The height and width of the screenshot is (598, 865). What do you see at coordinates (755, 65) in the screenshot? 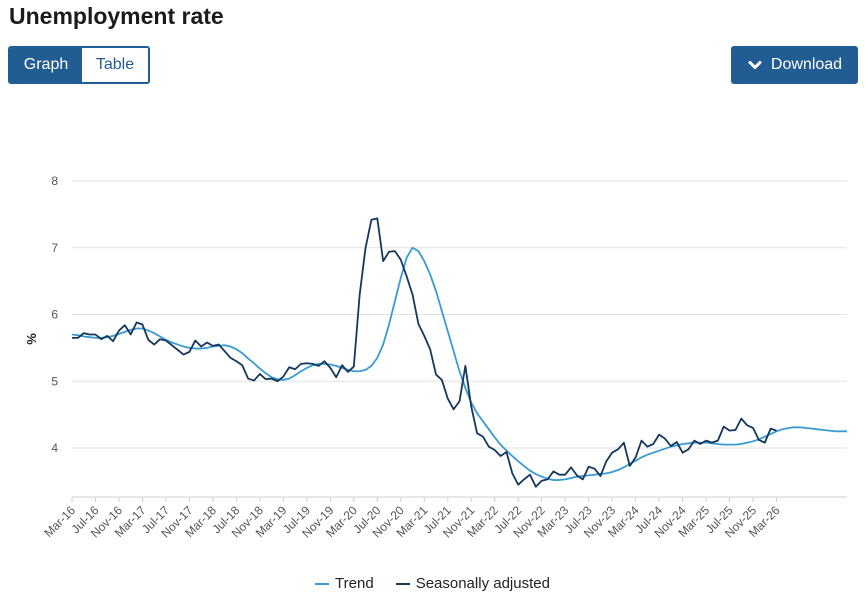
I see `chevron-down-icon` at bounding box center [755, 65].